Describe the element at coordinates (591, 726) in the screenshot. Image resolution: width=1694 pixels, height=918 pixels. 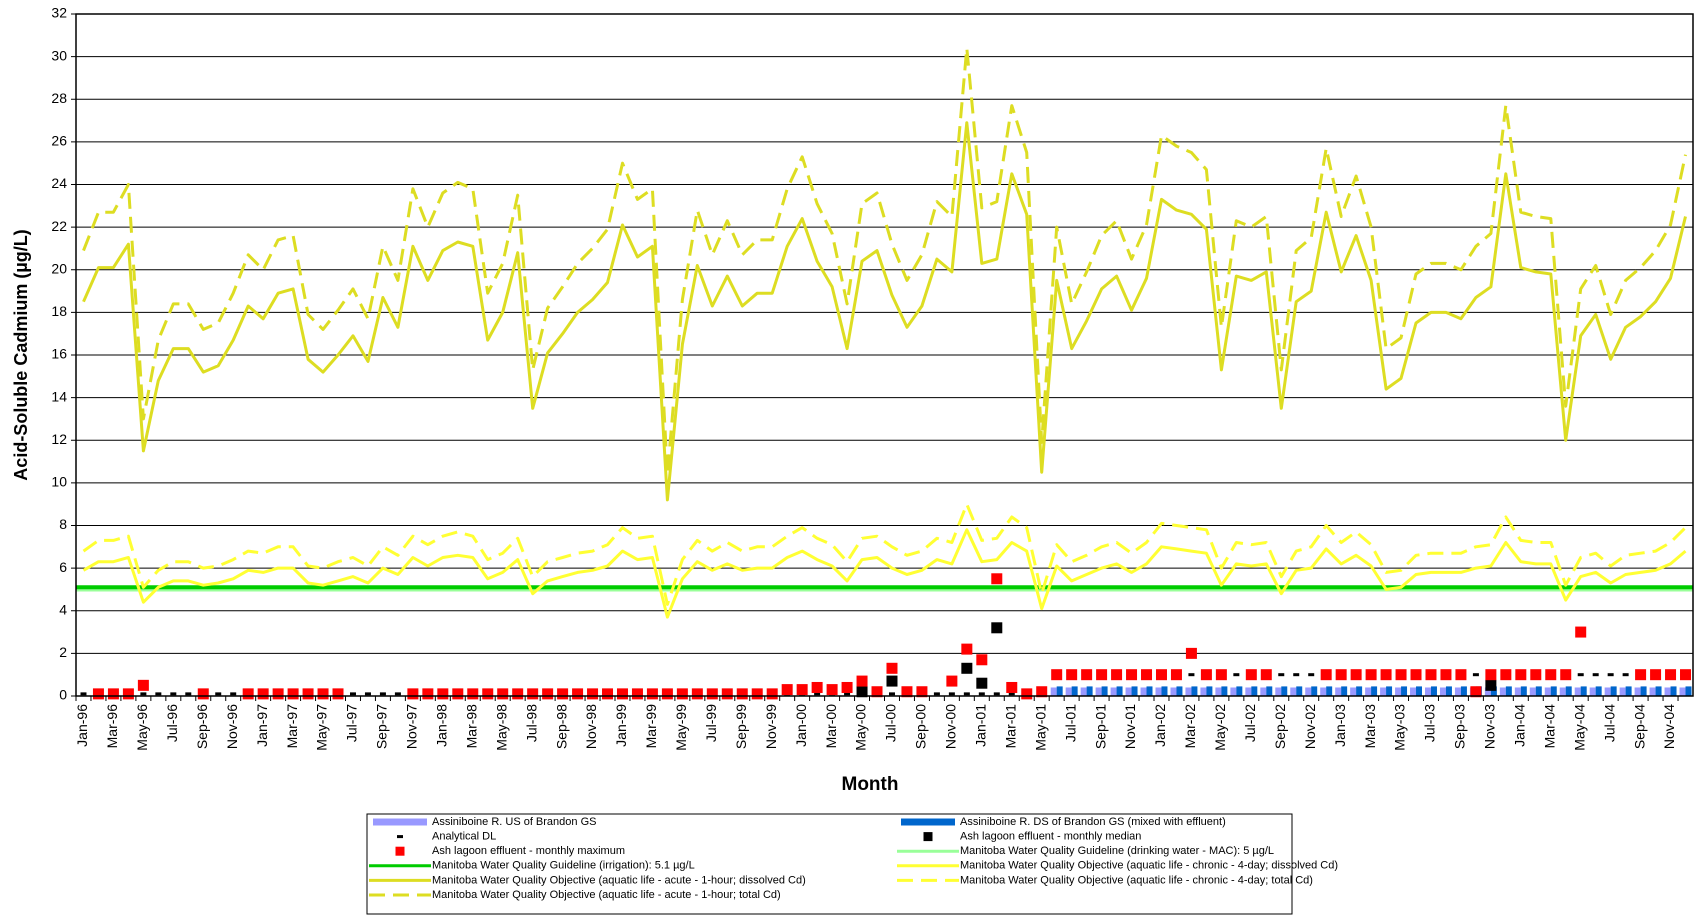
I see `x-tick-label: Nov-98` at that location.